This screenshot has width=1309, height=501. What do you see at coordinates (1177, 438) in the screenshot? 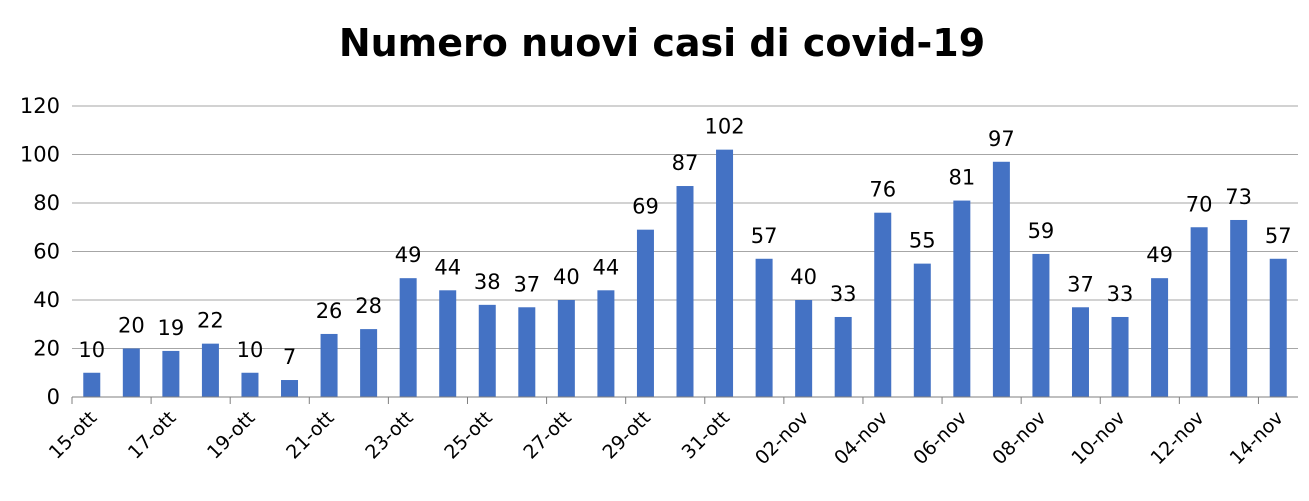
I see `x-tick-label: 12-nov` at bounding box center [1177, 438].